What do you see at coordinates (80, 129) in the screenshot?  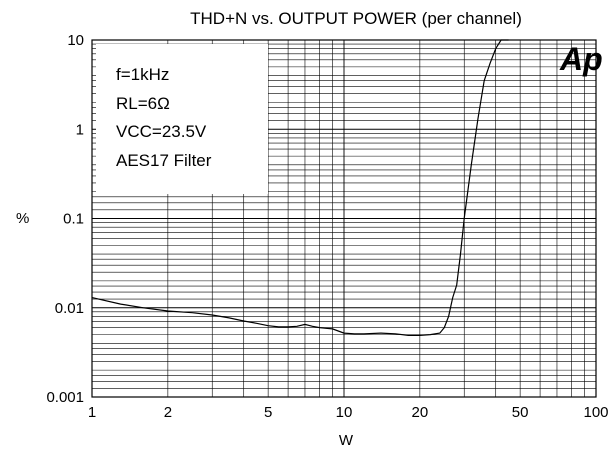 I see `y-tick-label: 1` at bounding box center [80, 129].